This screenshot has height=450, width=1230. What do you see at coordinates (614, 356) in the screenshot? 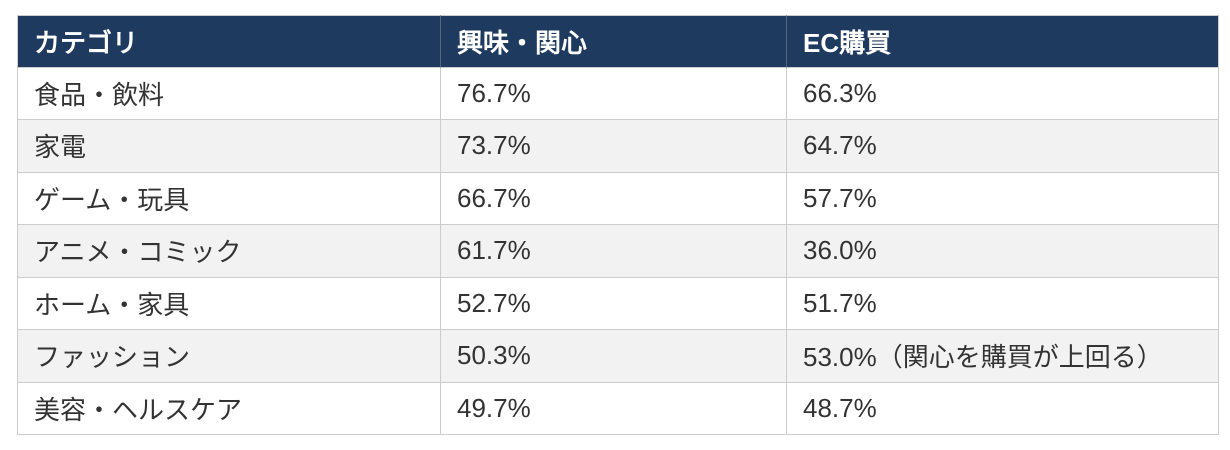
I see `cell-interest: 50.3%` at bounding box center [614, 356].